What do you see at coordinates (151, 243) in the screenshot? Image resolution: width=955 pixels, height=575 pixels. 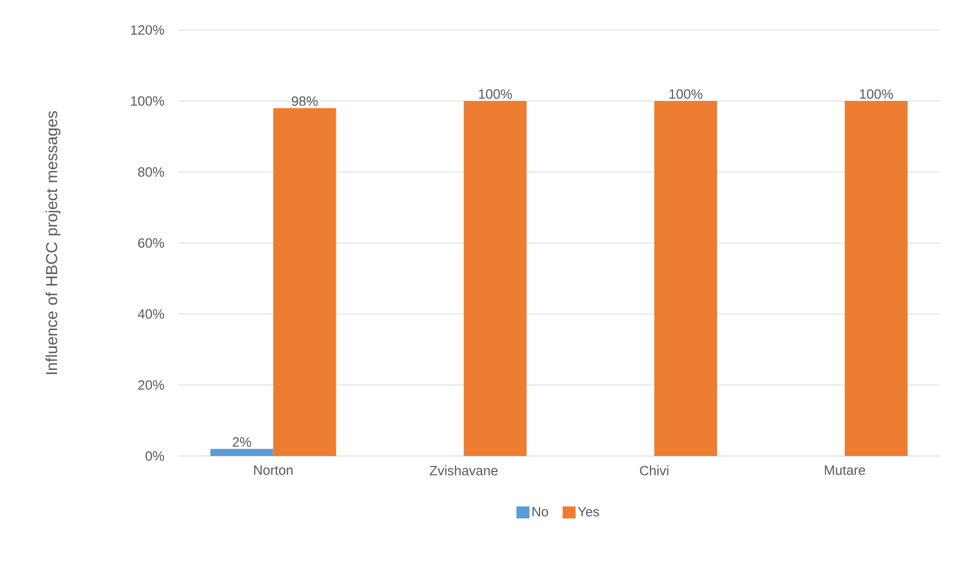 I see `y-tick-label: 60%` at bounding box center [151, 243].